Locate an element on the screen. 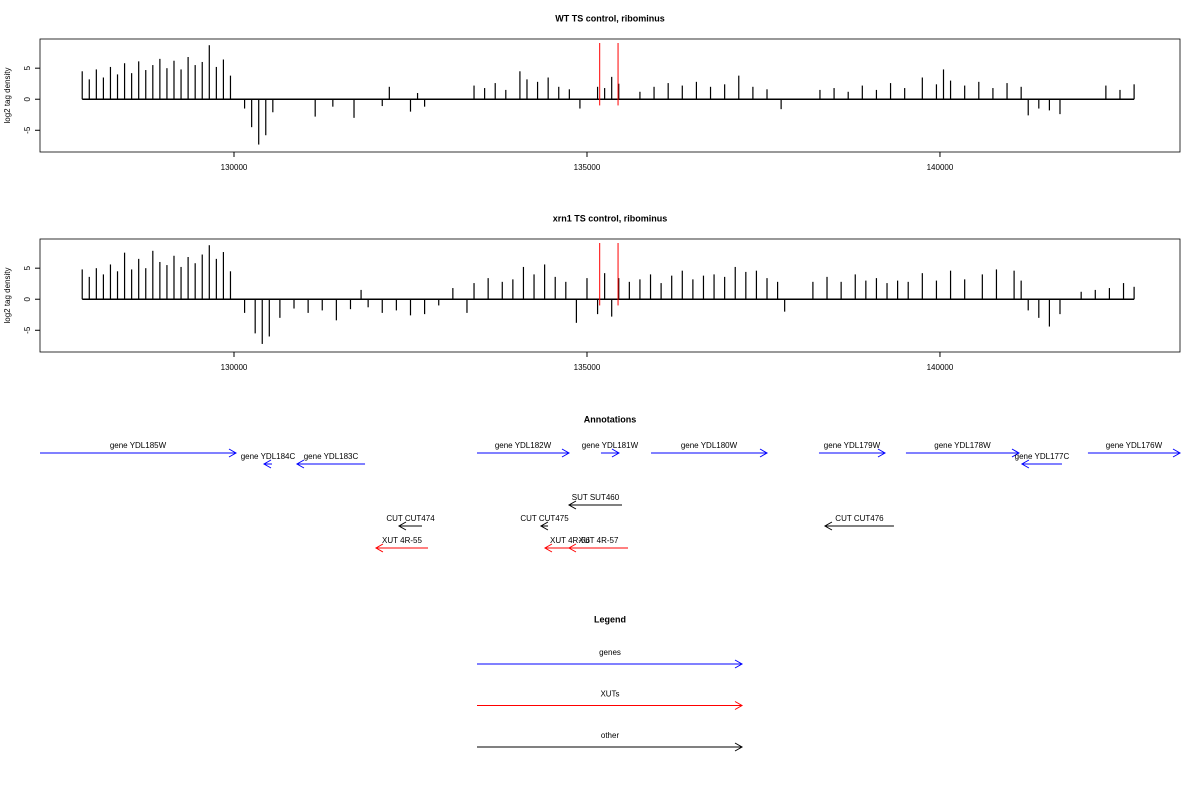 The height and width of the screenshot is (800, 1200). feature-label: gene YDL180W is located at coordinates (709, 445).